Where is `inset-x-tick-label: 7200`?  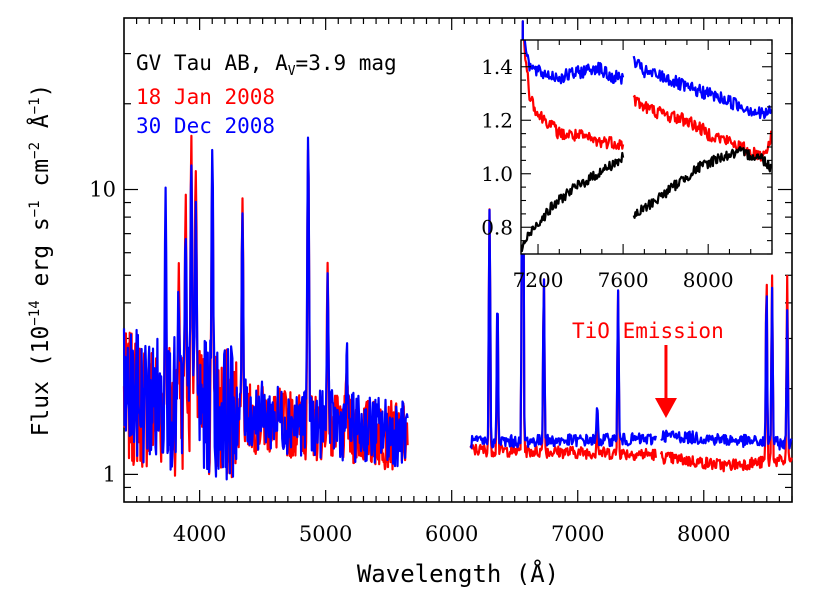
inset-x-tick-label: 7200 is located at coordinates (538, 280).